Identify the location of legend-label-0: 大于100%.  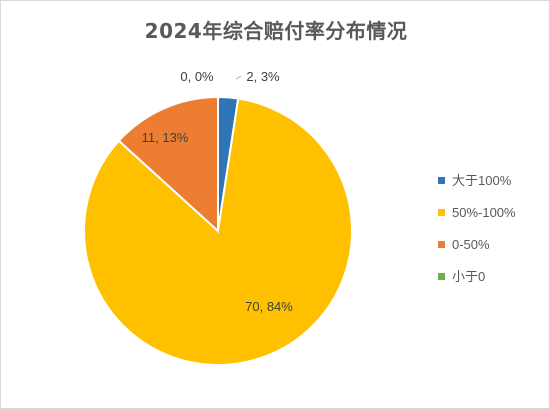
(482, 180).